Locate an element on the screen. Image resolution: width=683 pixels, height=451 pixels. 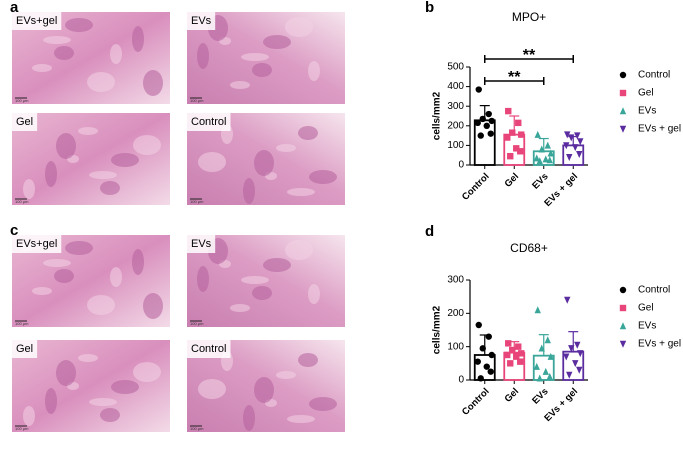
legend-label: Gel is located at coordinates (646, 308).